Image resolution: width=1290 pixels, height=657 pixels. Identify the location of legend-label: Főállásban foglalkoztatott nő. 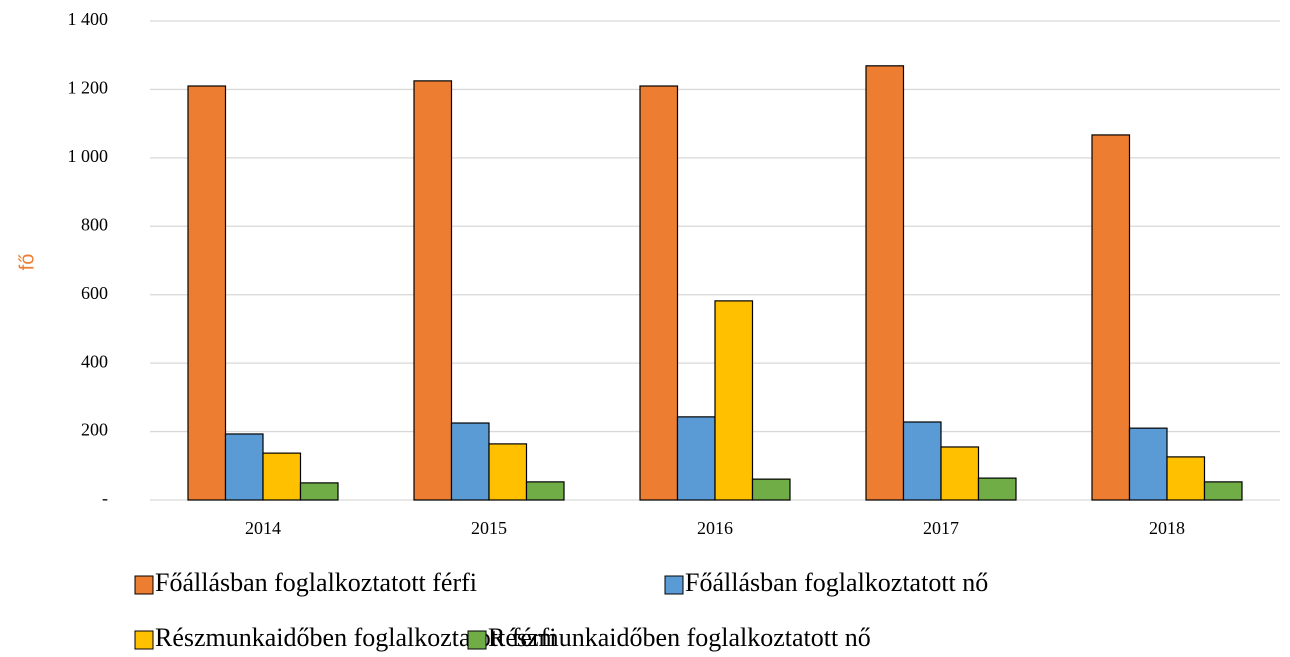
(836, 582).